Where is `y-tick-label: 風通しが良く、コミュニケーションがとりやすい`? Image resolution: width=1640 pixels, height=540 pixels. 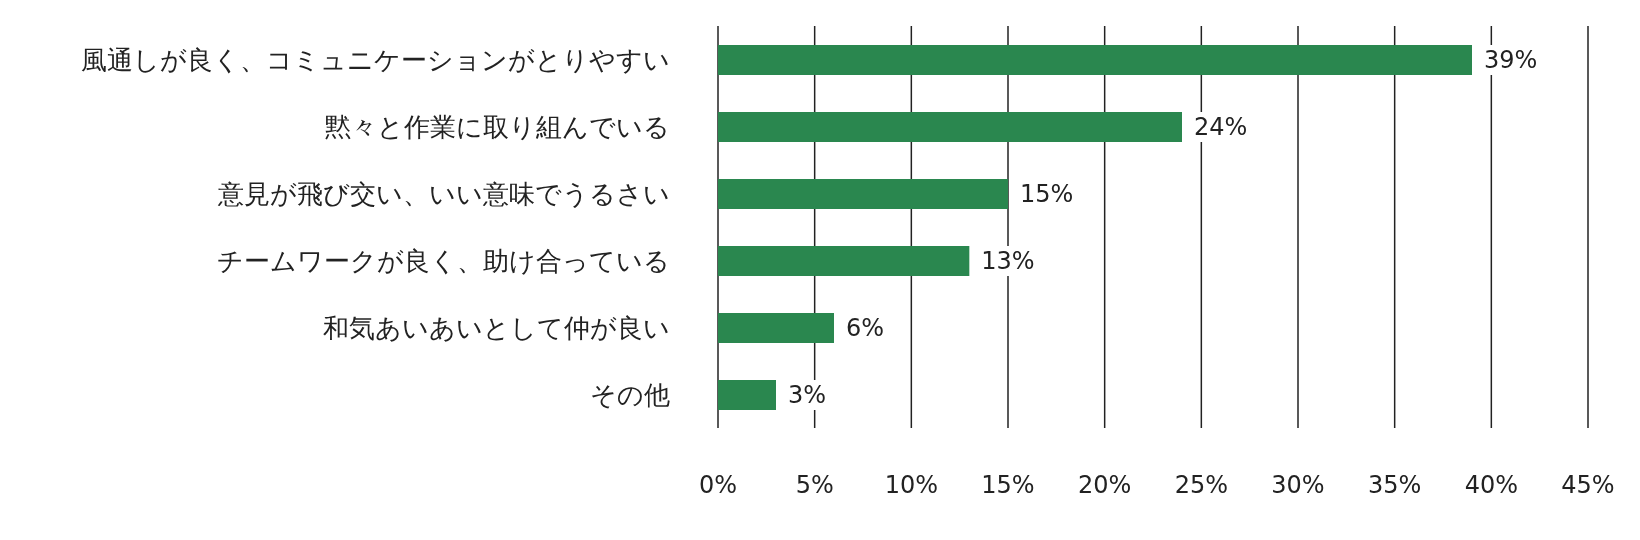
y-tick-label: 風通しが良く、コミュニケーションがとりやすい is located at coordinates (375, 59).